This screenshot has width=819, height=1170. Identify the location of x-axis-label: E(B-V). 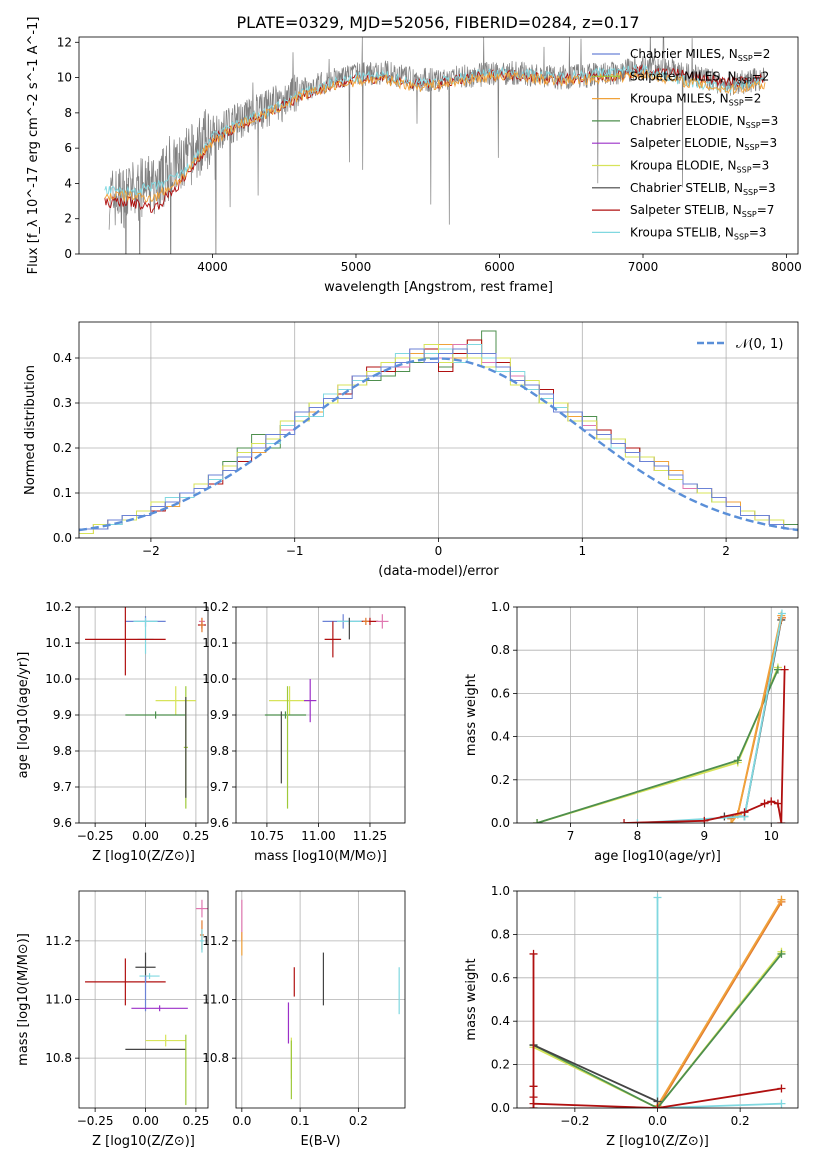
(320, 1141).